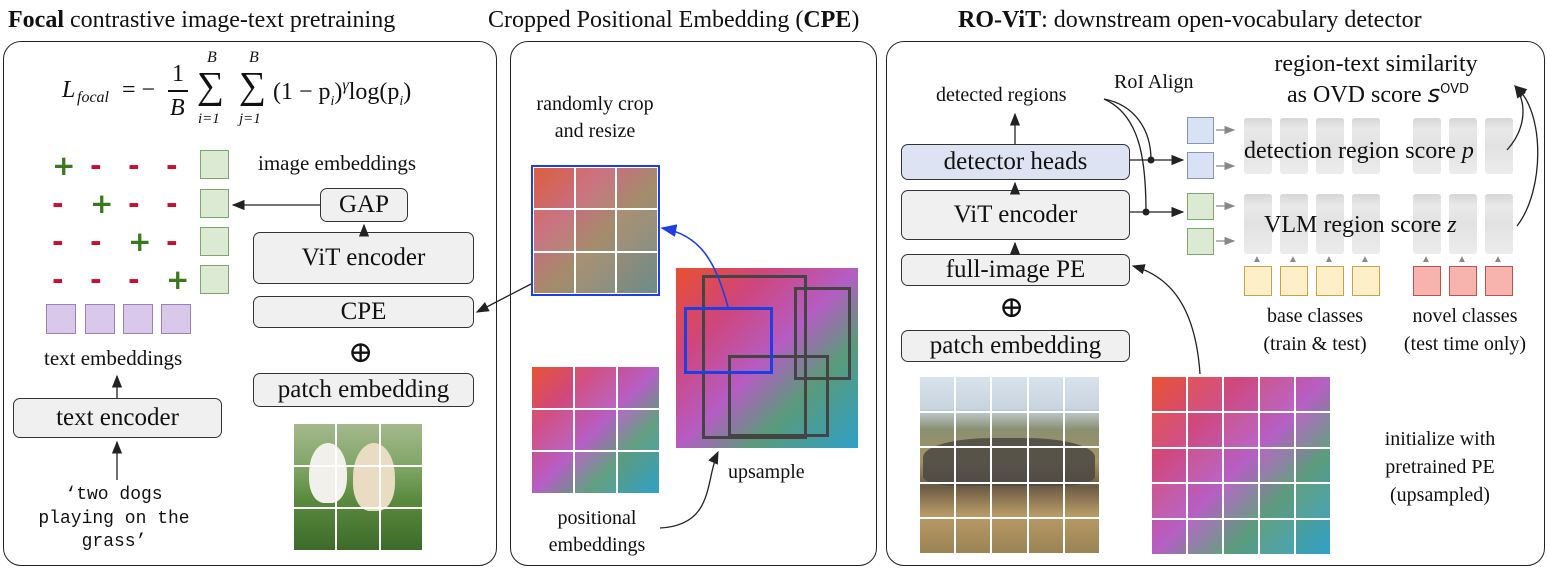 Image resolution: width=1547 pixels, height=571 pixels. Describe the element at coordinates (1440, 467) in the screenshot. I see `init-line-2: pretrained PE` at that location.